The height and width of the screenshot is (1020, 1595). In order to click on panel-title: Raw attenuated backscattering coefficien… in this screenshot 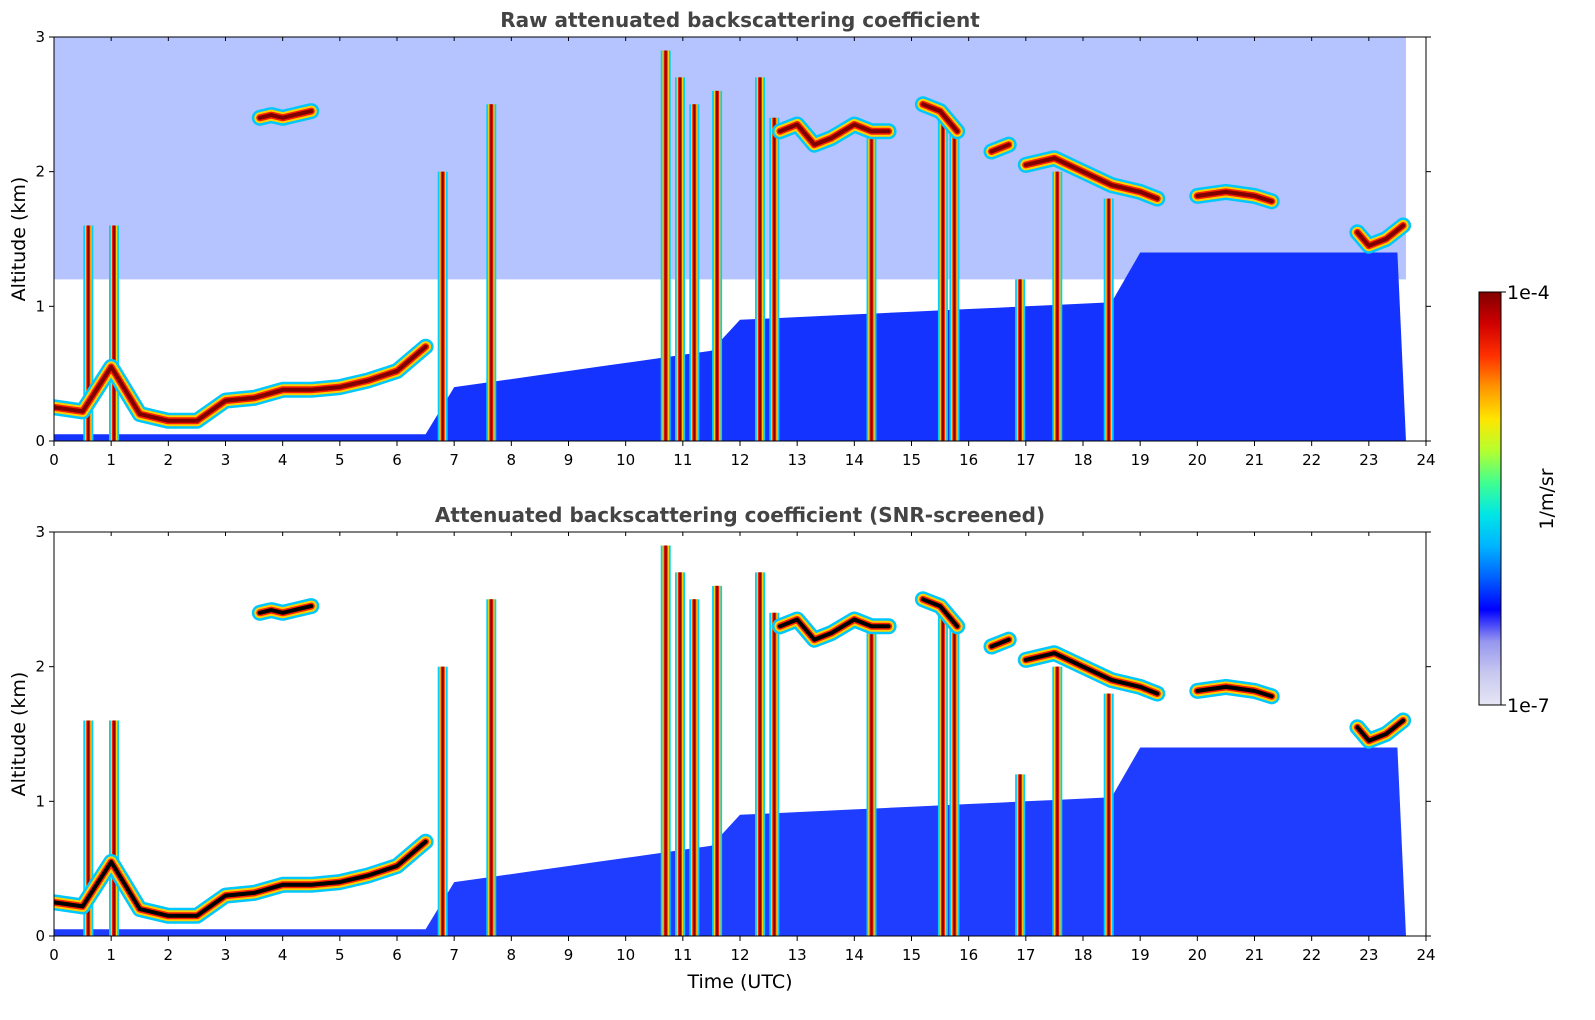, I will do `click(740, 20)`.